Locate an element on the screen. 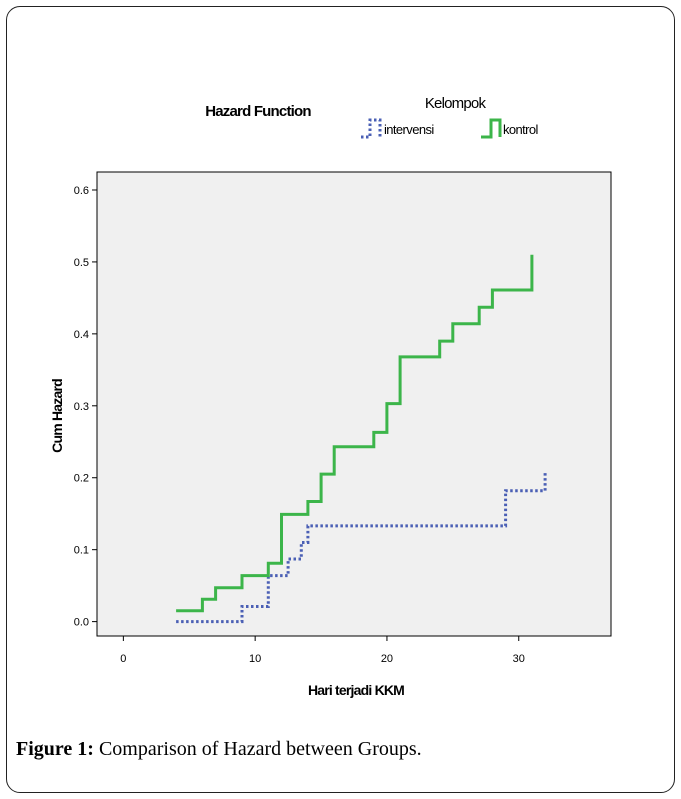 The width and height of the screenshot is (681, 799). y-axis-label: Cum Hazard is located at coordinates (57, 416).